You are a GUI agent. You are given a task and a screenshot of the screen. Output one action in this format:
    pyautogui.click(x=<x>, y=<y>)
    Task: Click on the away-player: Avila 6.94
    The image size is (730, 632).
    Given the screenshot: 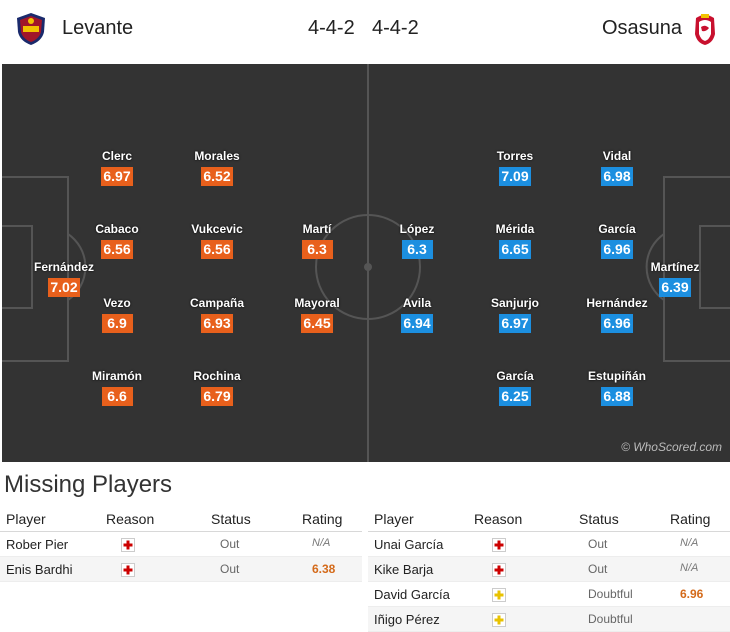 What is the action you would take?
    pyautogui.click(x=417, y=314)
    